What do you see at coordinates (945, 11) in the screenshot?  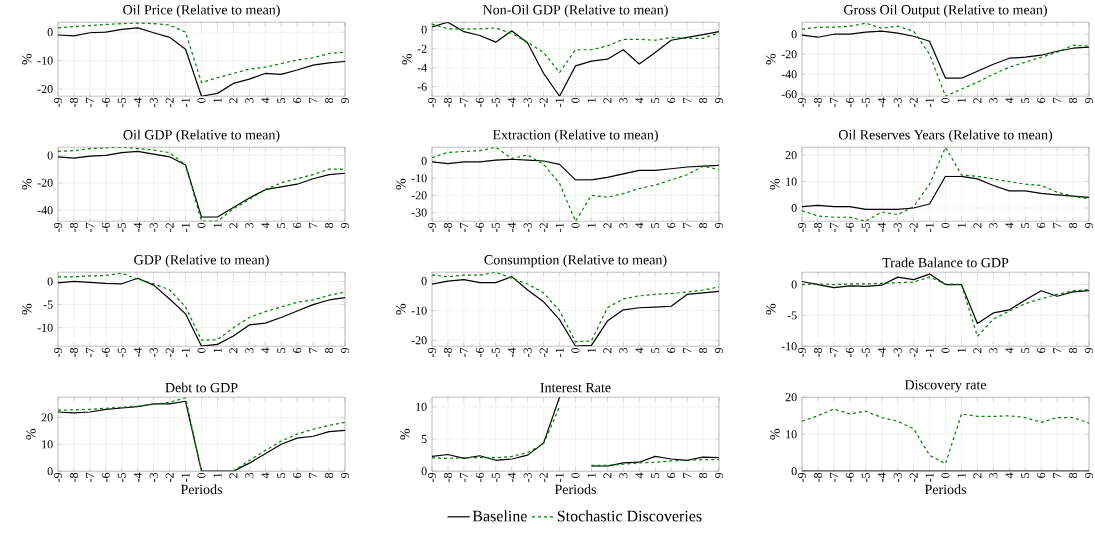 I see `chart-title: Gross Oil Output (Relative to mean)` at bounding box center [945, 11].